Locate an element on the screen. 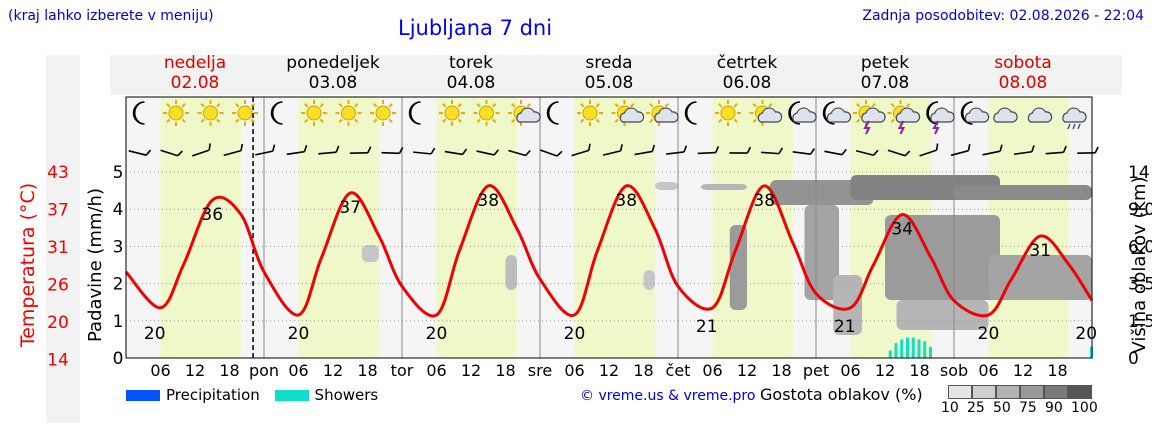 Image resolution: width=1152 pixels, height=443 pixels. temperature-label: 37 is located at coordinates (350, 208).